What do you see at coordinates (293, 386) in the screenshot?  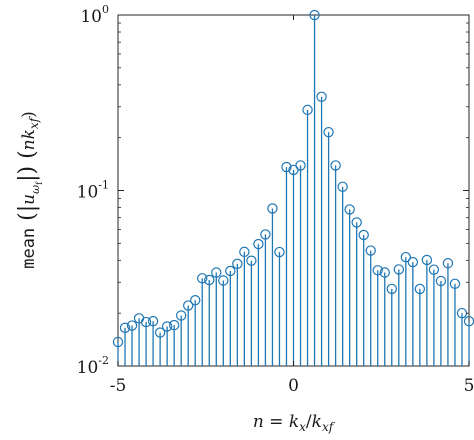 I see `x-tick-label: 0` at bounding box center [293, 386].